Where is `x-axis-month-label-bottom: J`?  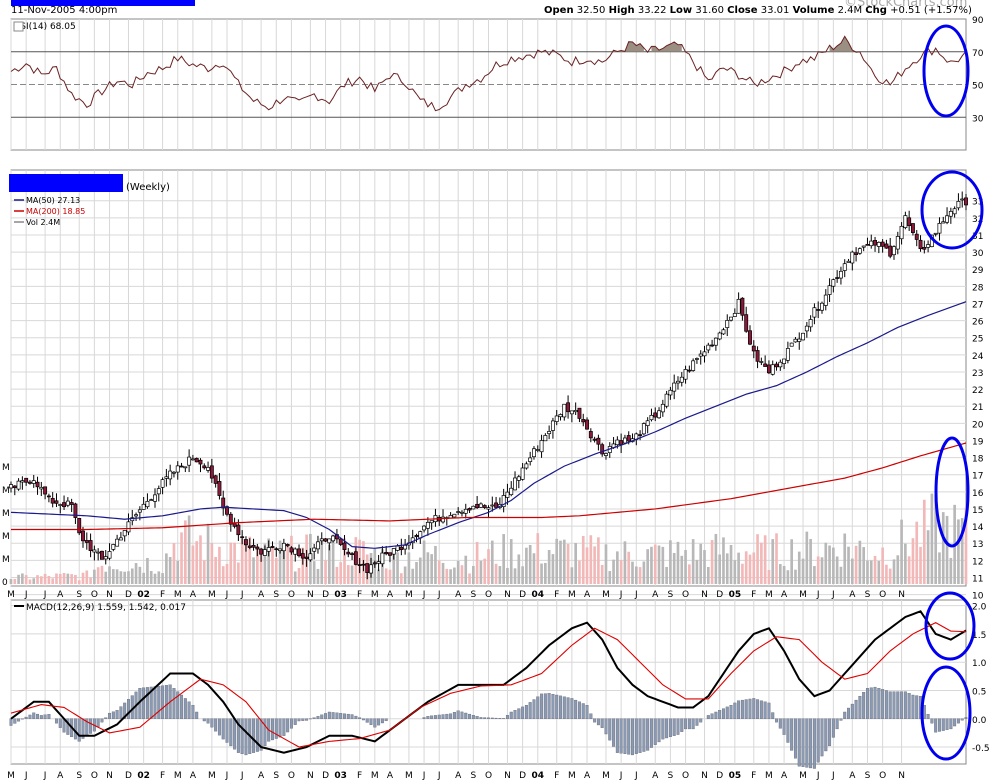
x-axis-month-label-bottom: J is located at coordinates (227, 776).